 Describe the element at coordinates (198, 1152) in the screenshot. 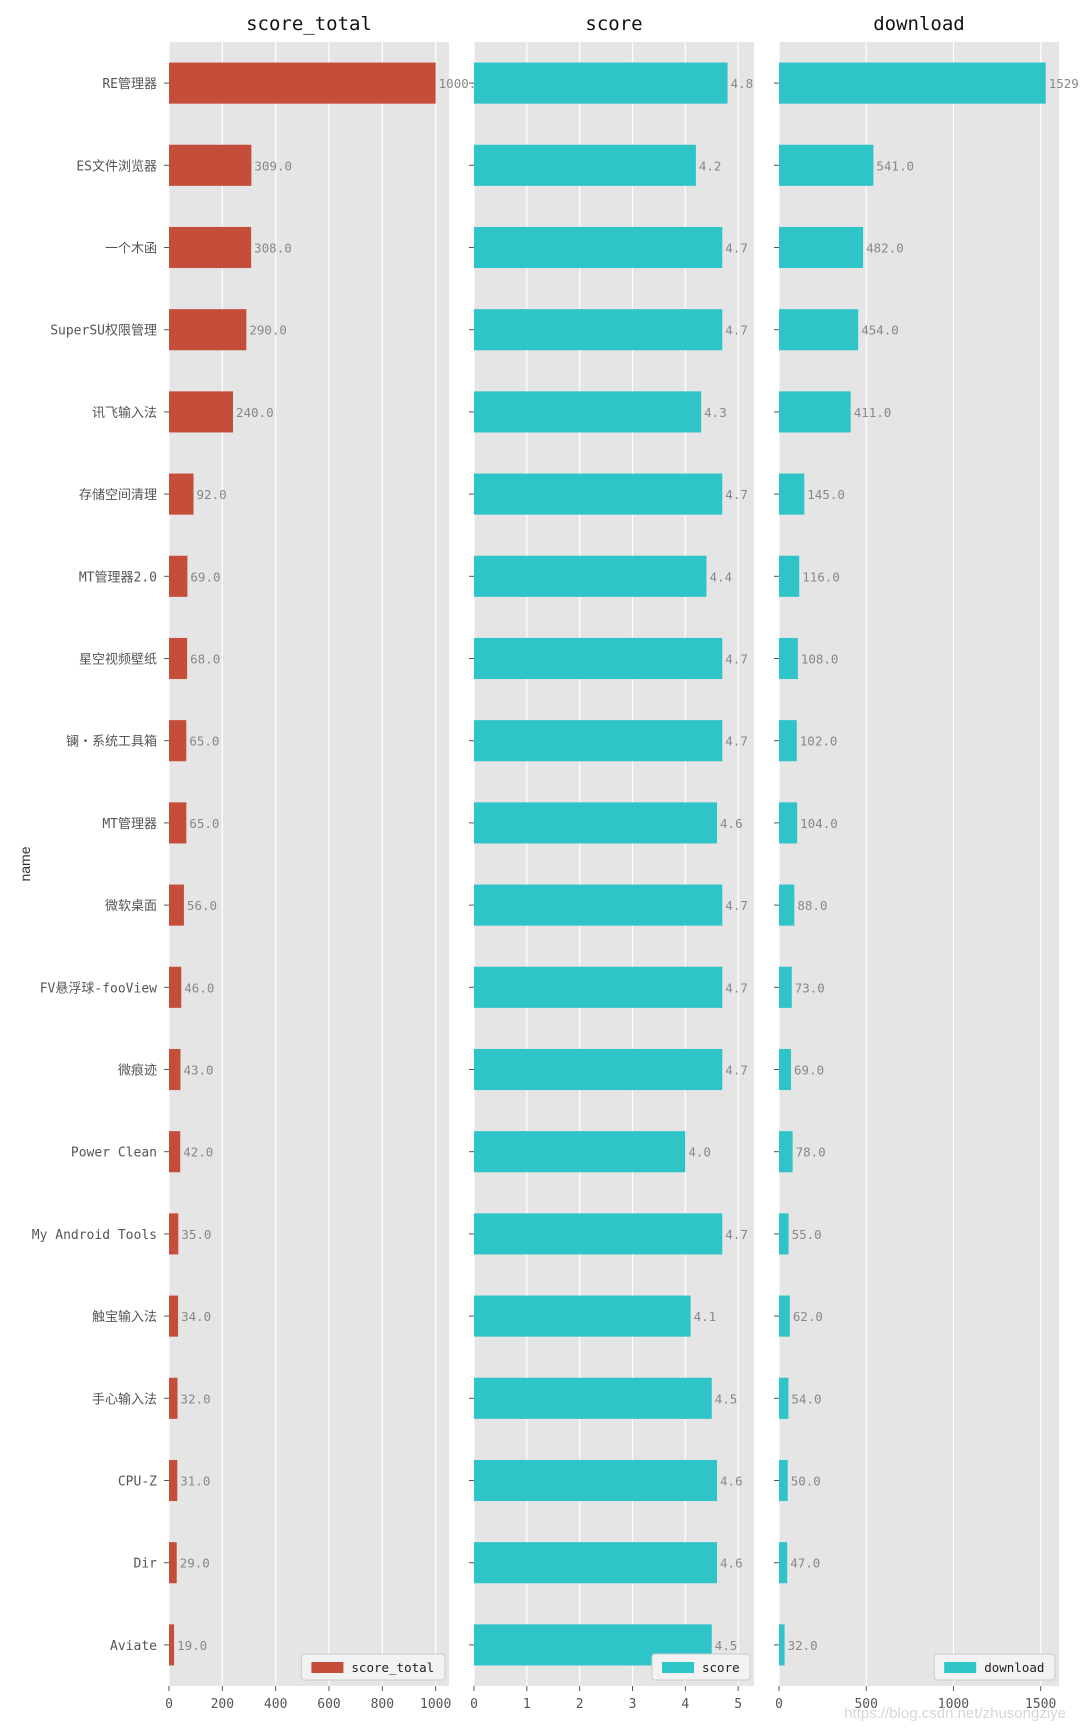

I see `bar-value-label: 42.0` at that location.